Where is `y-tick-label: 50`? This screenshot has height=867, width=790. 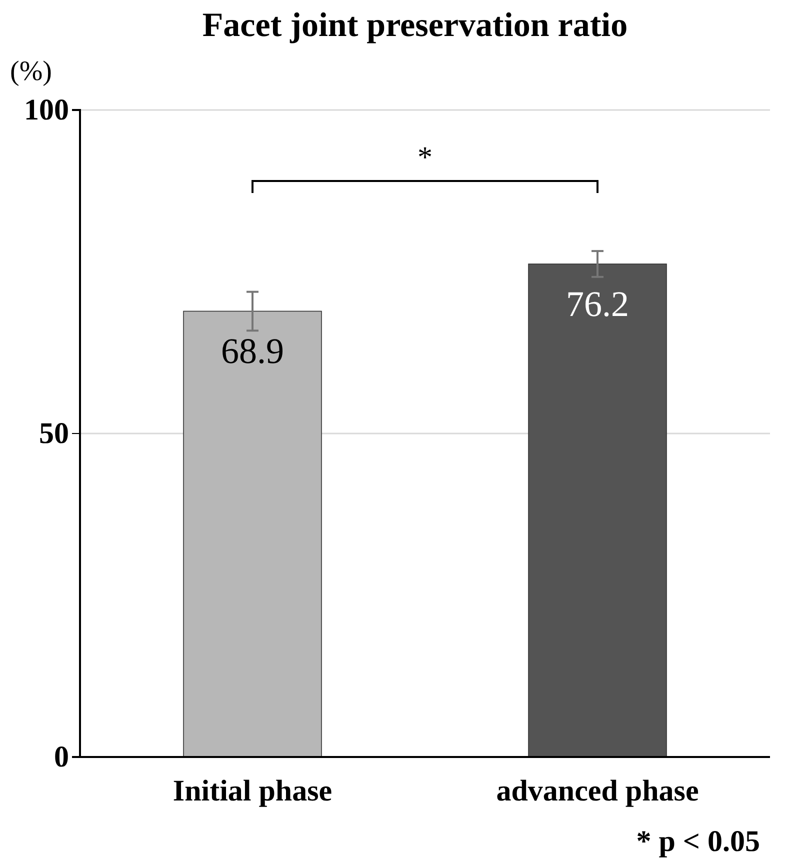
y-tick-label: 50 is located at coordinates (54, 433).